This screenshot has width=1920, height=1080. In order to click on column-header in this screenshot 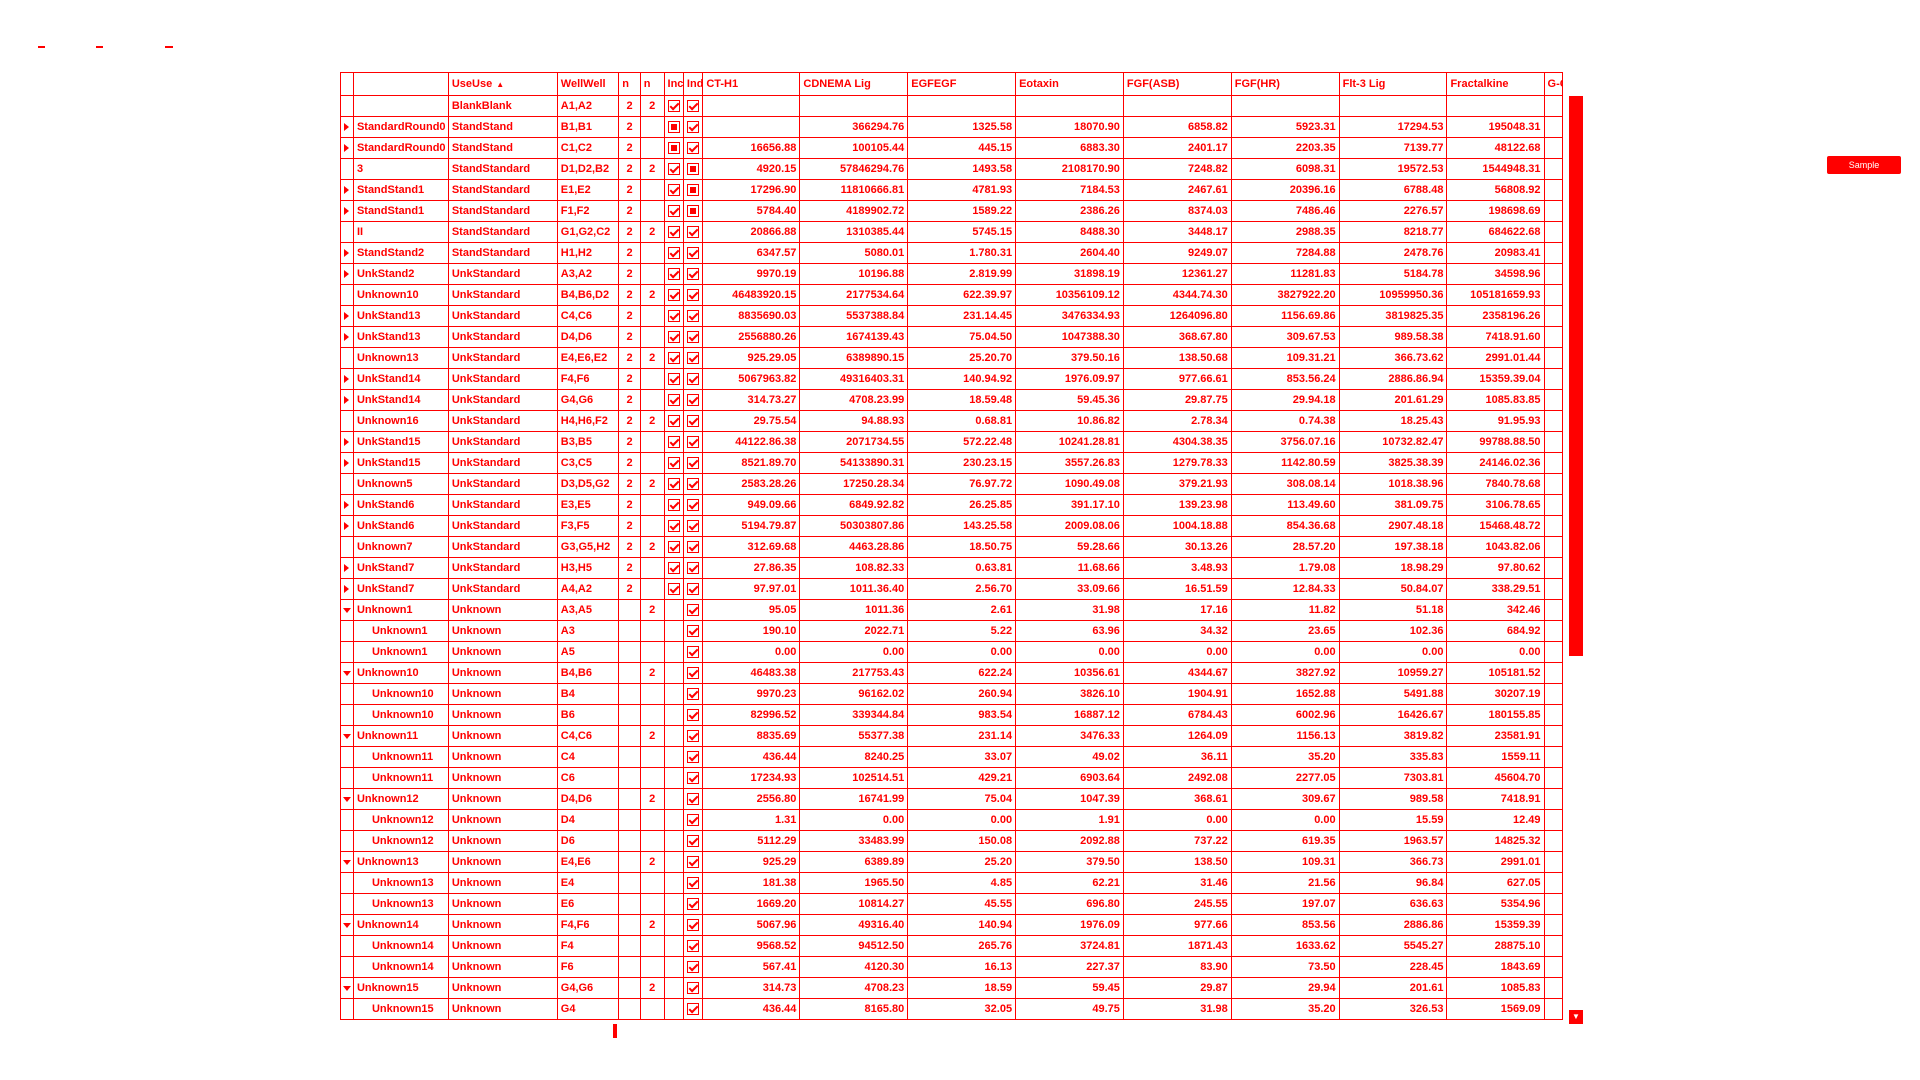, I will do `click(400, 84)`.